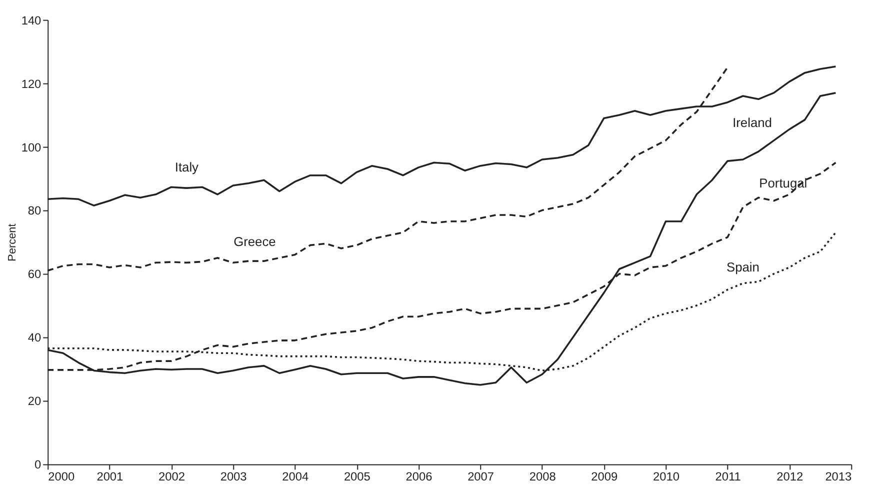 The width and height of the screenshot is (870, 492). What do you see at coordinates (35, 401) in the screenshot?
I see `y-tick-label: 20` at bounding box center [35, 401].